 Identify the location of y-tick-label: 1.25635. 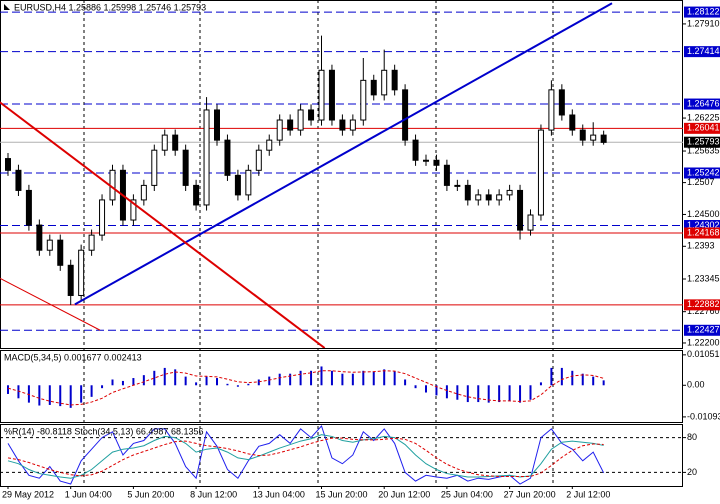
(703, 150).